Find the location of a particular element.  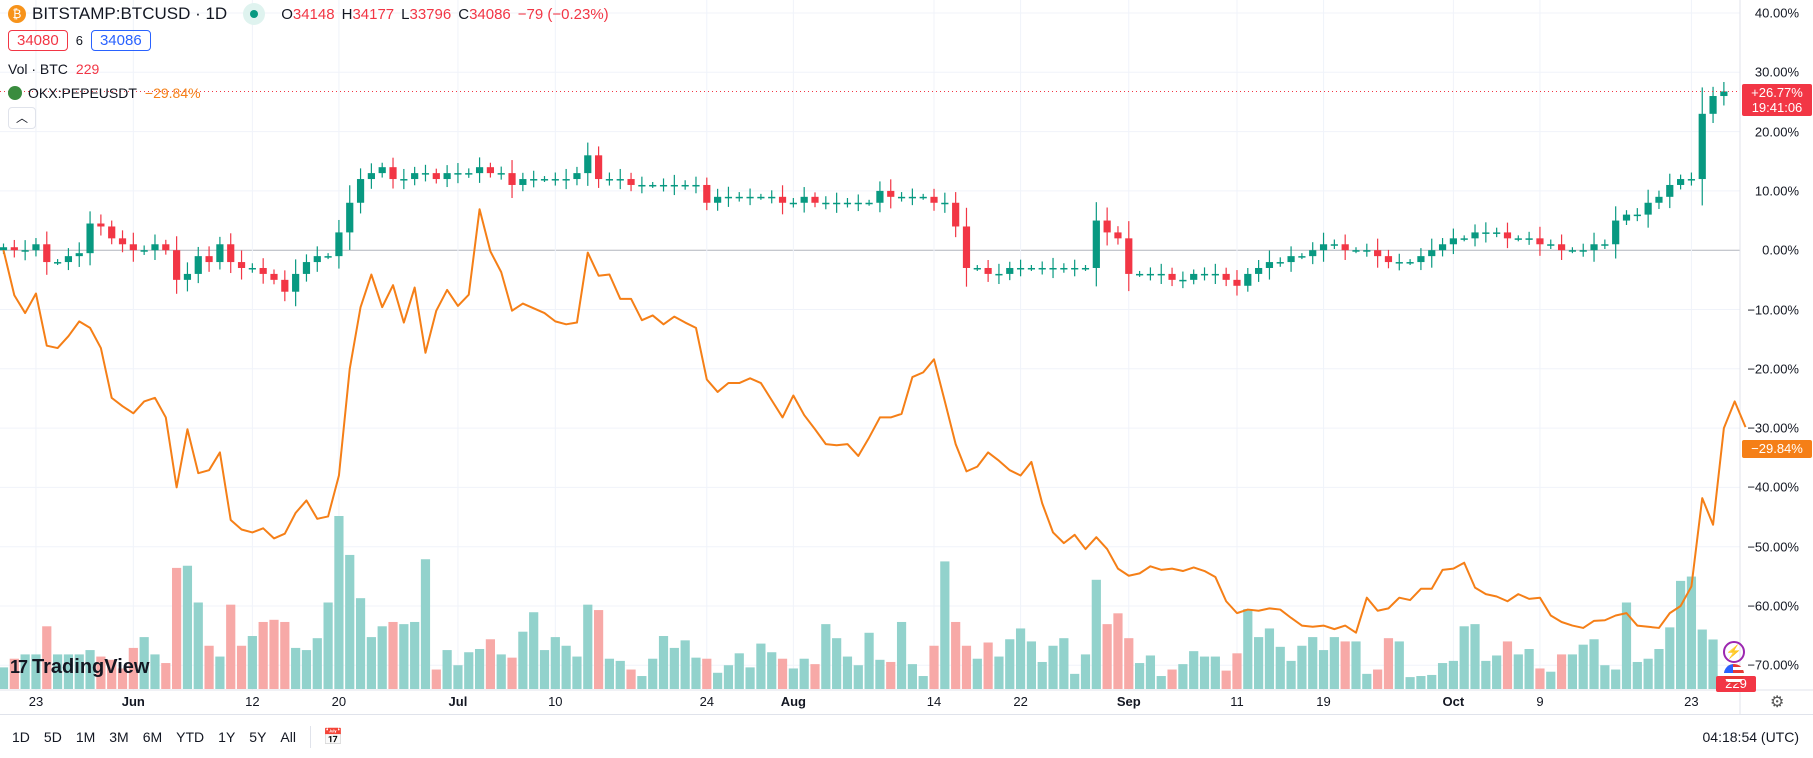

axis-settings-icon: ⚙ is located at coordinates (1777, 702).